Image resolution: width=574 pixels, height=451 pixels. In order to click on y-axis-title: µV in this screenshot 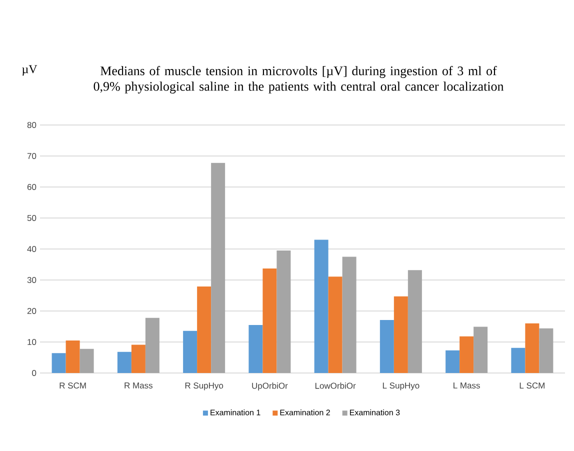, I will do `click(30, 70)`.